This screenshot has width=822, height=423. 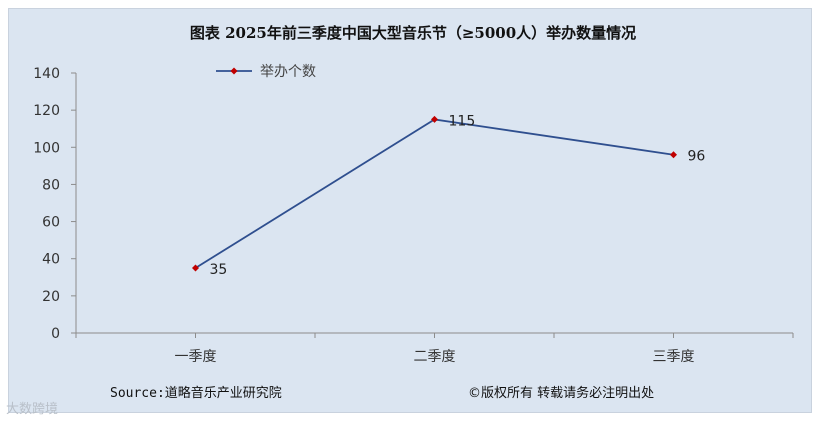 What do you see at coordinates (413, 33) in the screenshot?
I see `chart-title: 图表 2025年前三季度中国大型音乐节（≥5000人）举办数量情况` at bounding box center [413, 33].